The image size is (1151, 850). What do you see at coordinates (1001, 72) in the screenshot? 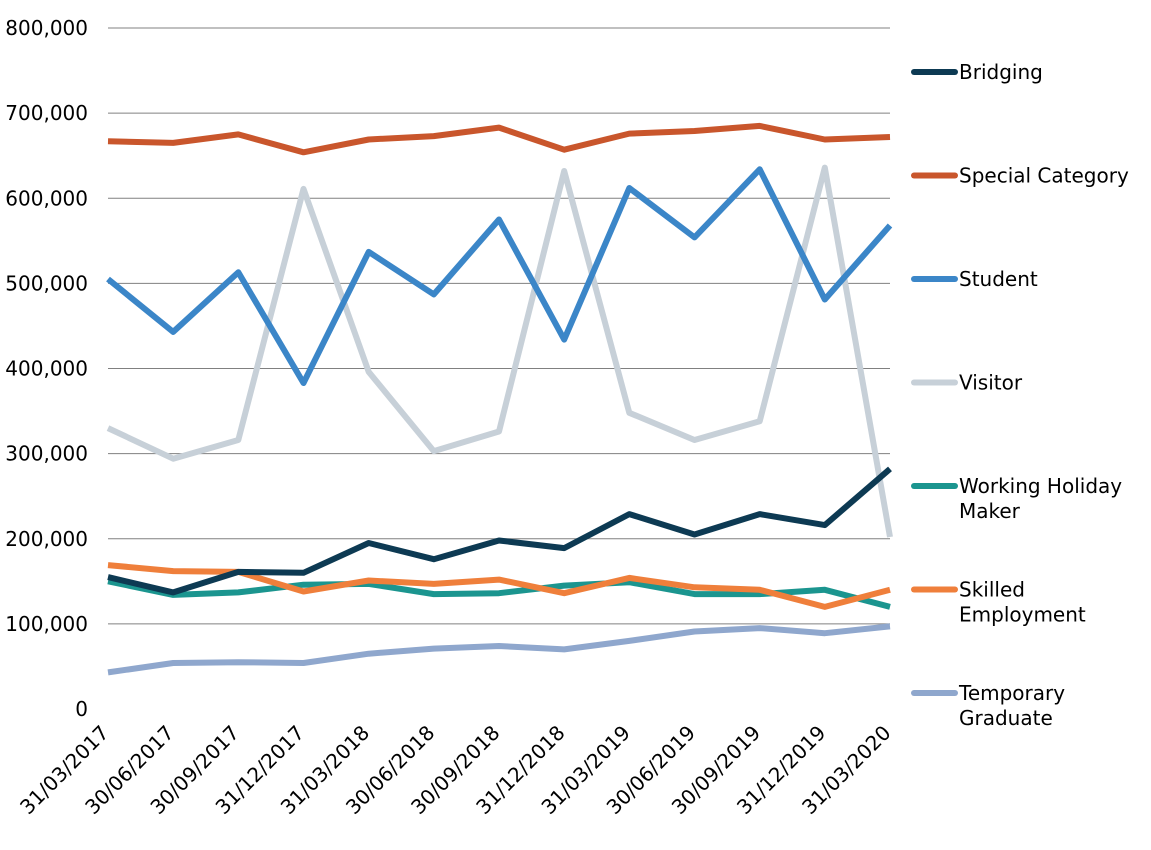
I see `legend-label: Bridging` at bounding box center [1001, 72].